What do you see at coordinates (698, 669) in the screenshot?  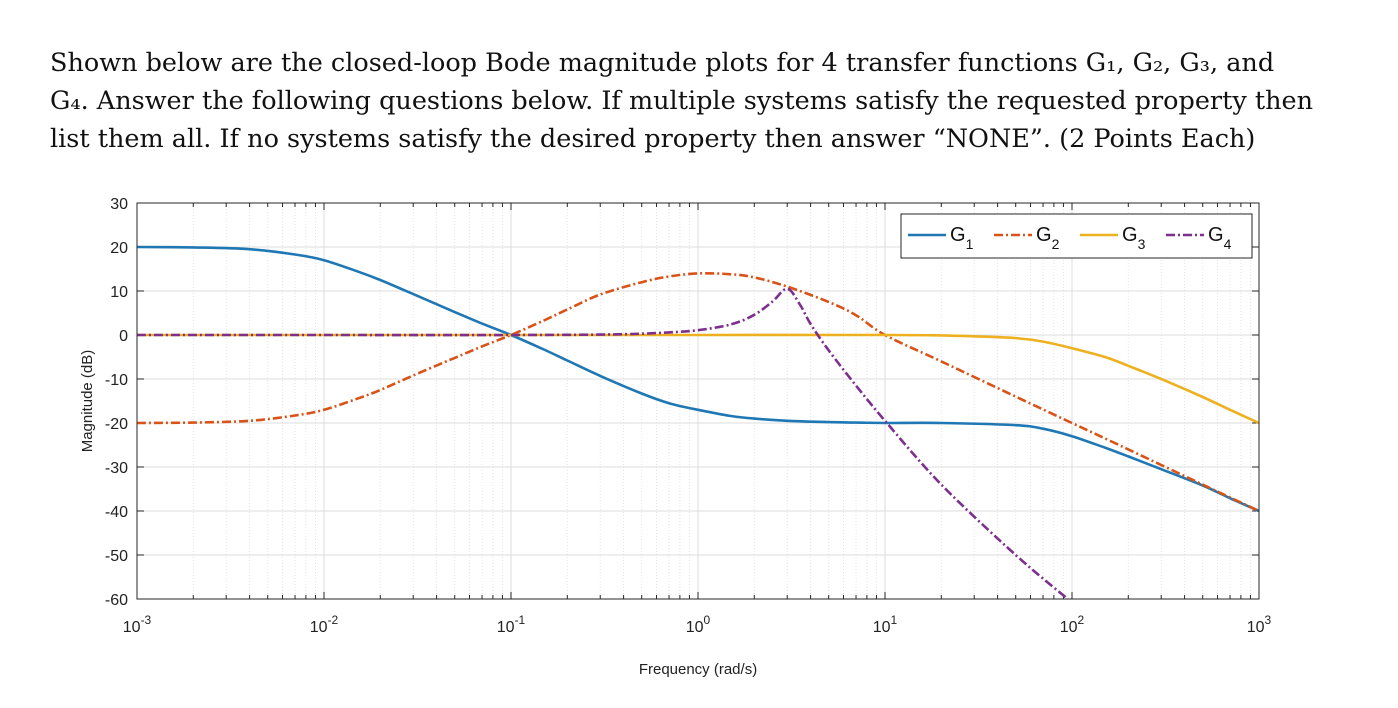 I see `x-axis-title: Frequency (rad/s)` at bounding box center [698, 669].